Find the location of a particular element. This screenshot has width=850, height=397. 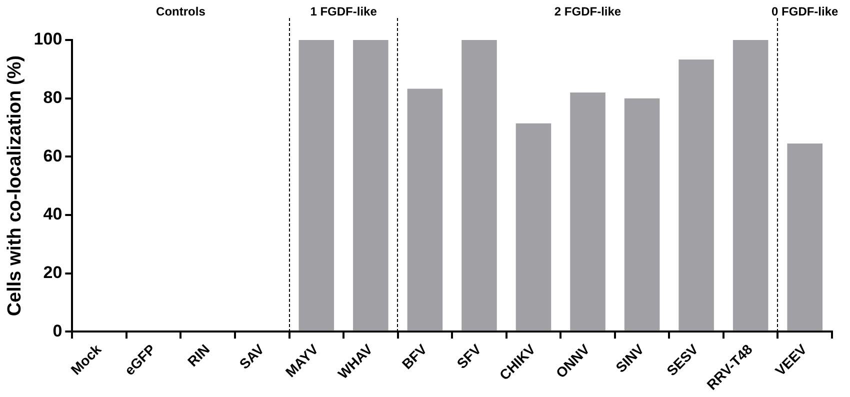

text: 0 FGDF-like is located at coordinates (805, 11).